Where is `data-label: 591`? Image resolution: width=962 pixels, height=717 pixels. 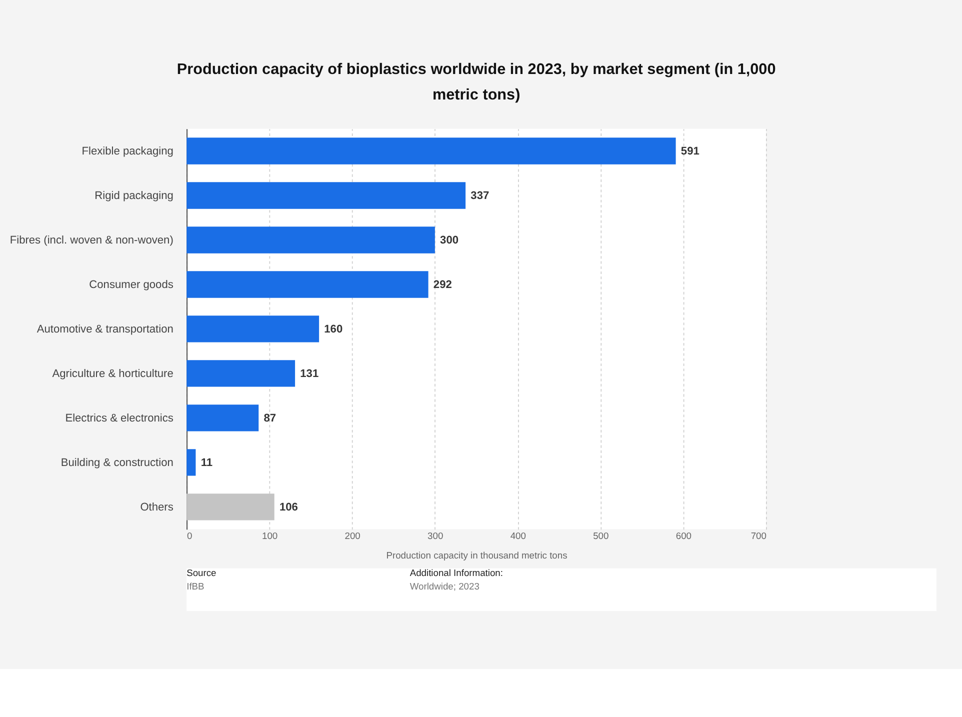
data-label: 591 is located at coordinates (690, 151).